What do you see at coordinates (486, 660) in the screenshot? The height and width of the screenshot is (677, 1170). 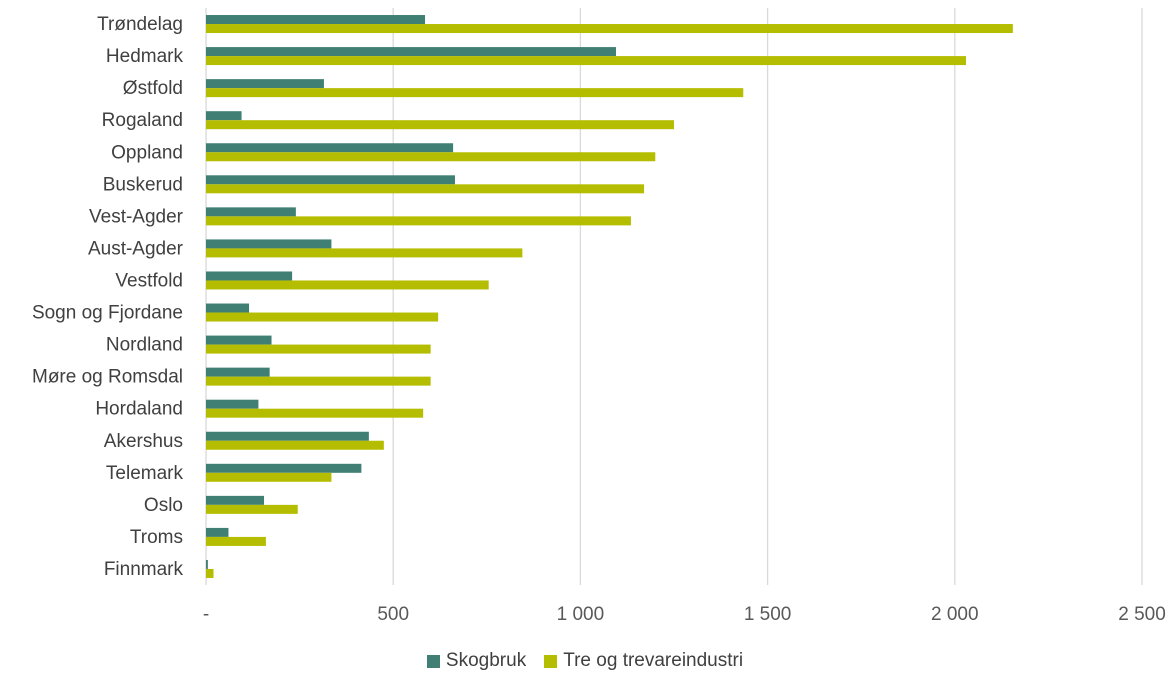 I see `legend-label-skogbruk: Skogbruk` at bounding box center [486, 660].